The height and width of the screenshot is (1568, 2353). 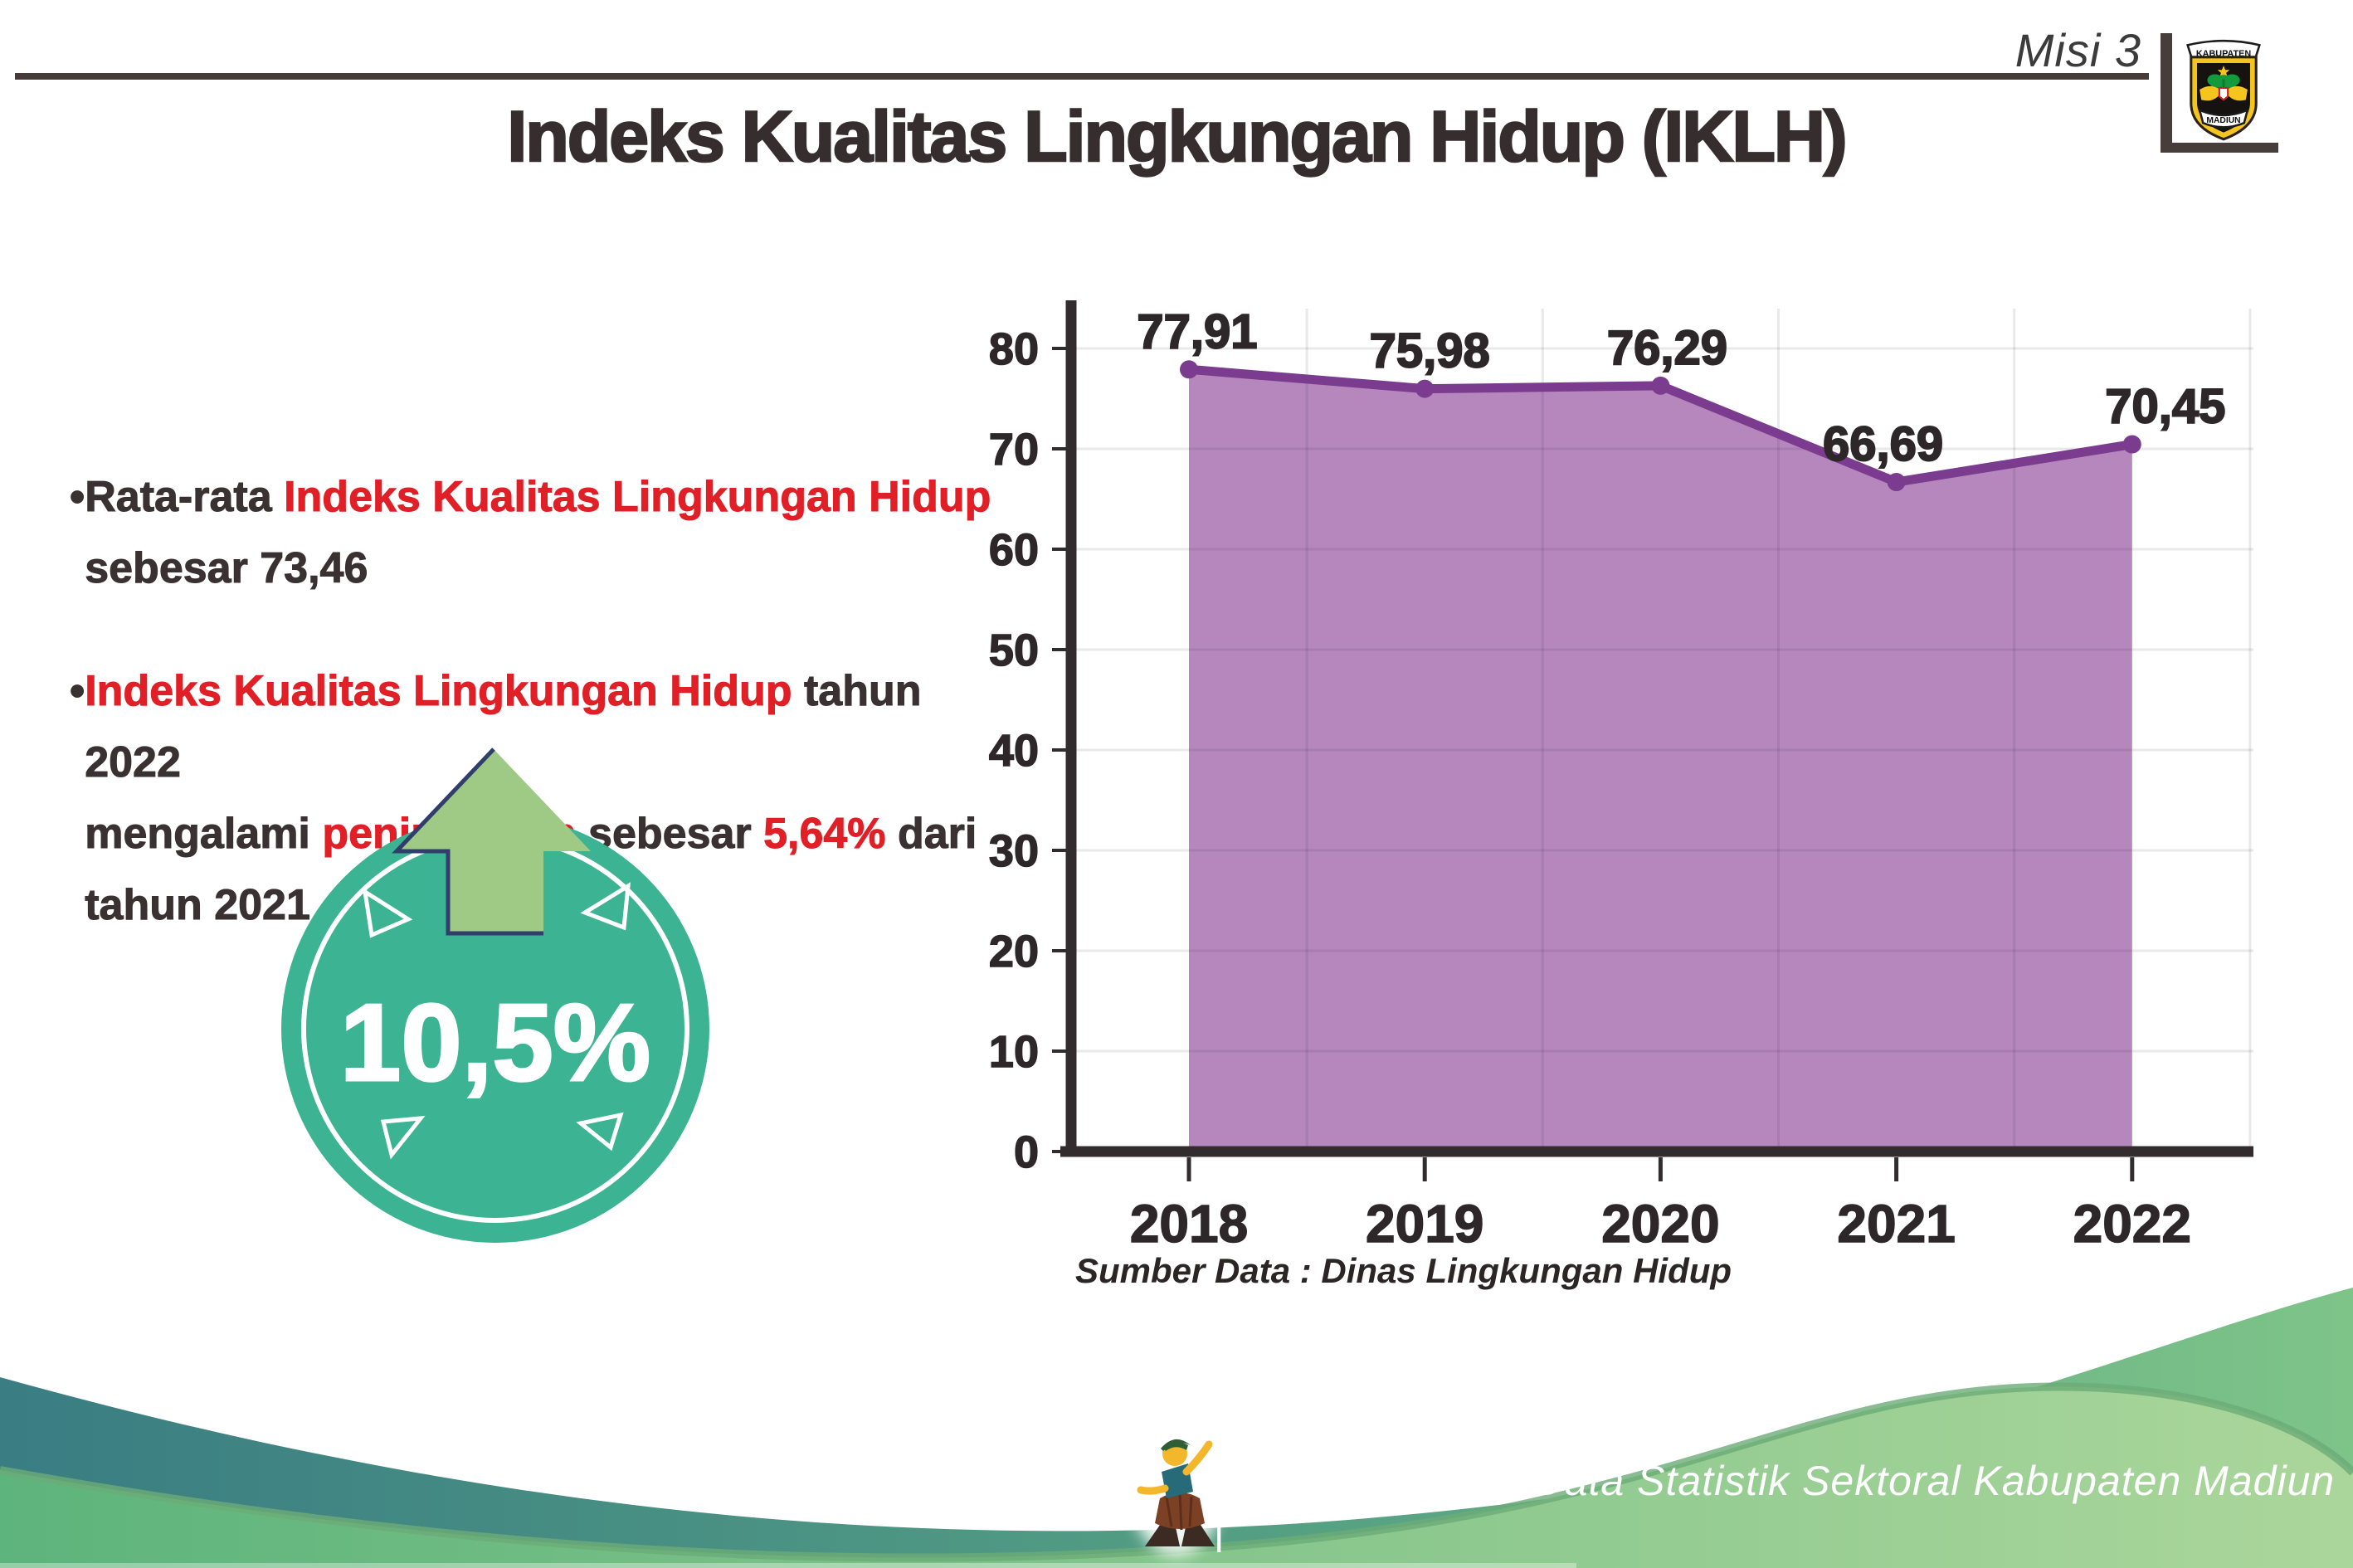 I want to click on bullet-segment: Rata-rata, so click(x=185, y=497).